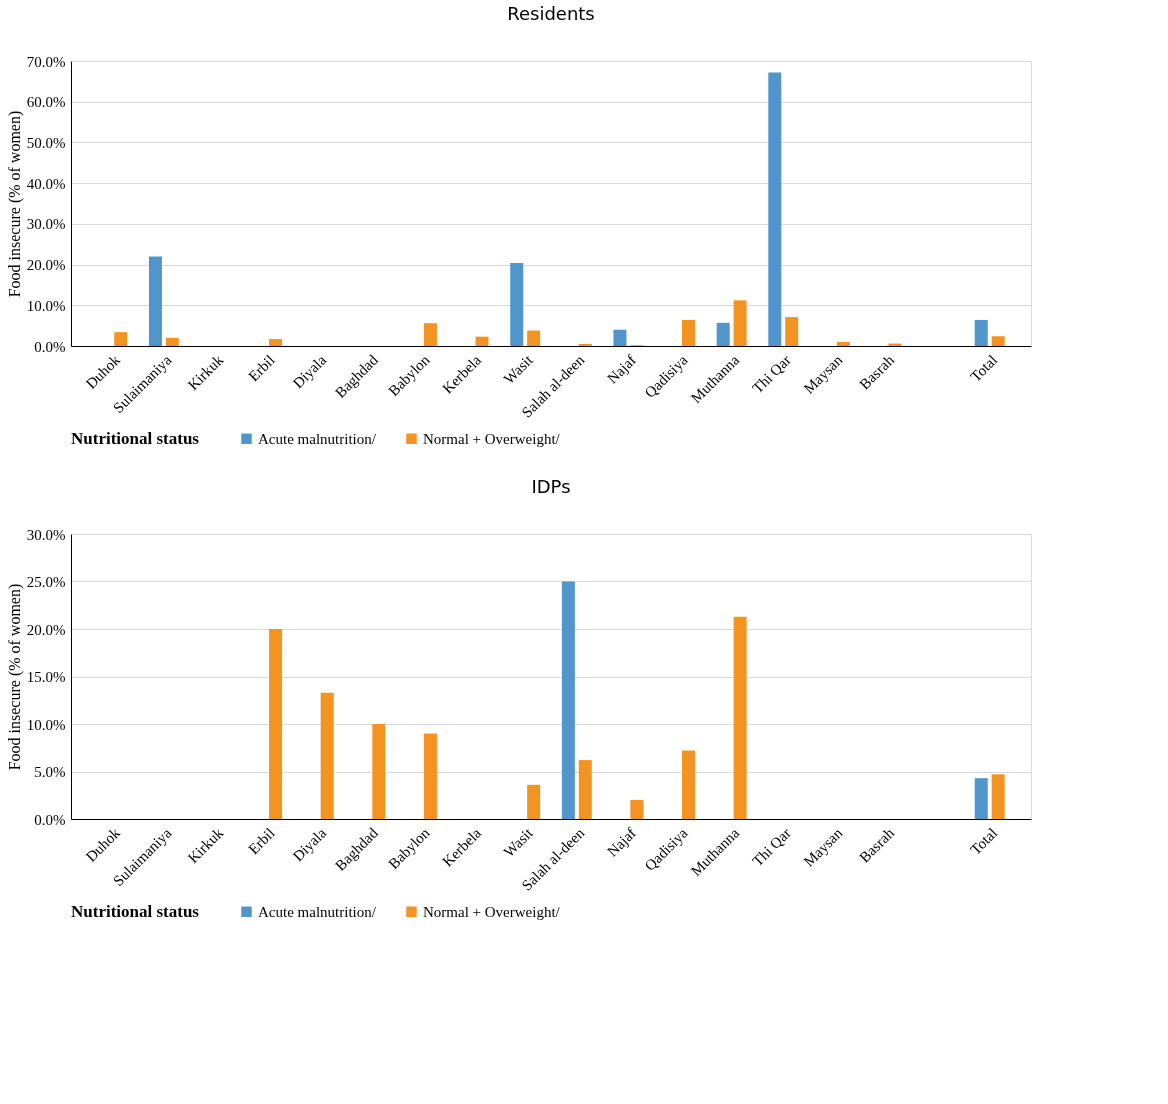  I want to click on y-tick-label: 25.0%, so click(46, 582).